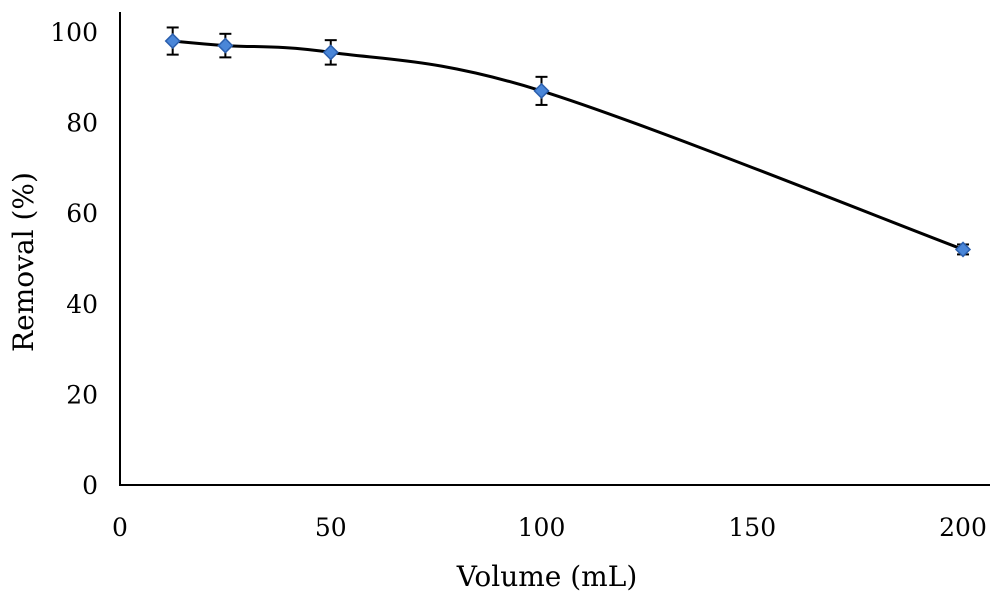  I want to click on x-tick-labels: 0 50 100 150 200, so click(549, 527).